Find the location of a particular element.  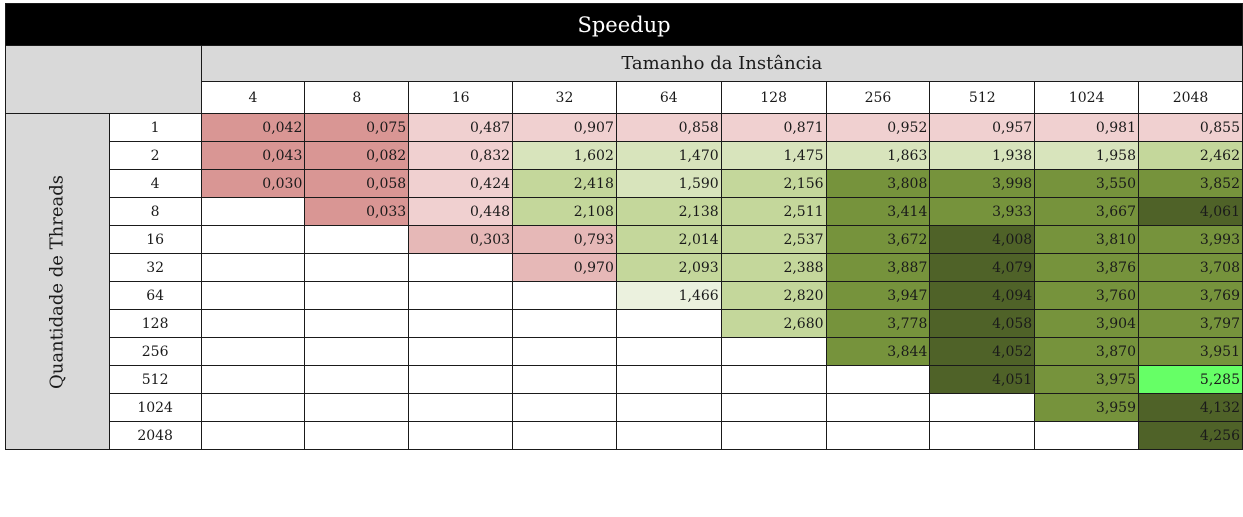

data-cell: 1,602 is located at coordinates (564, 155).